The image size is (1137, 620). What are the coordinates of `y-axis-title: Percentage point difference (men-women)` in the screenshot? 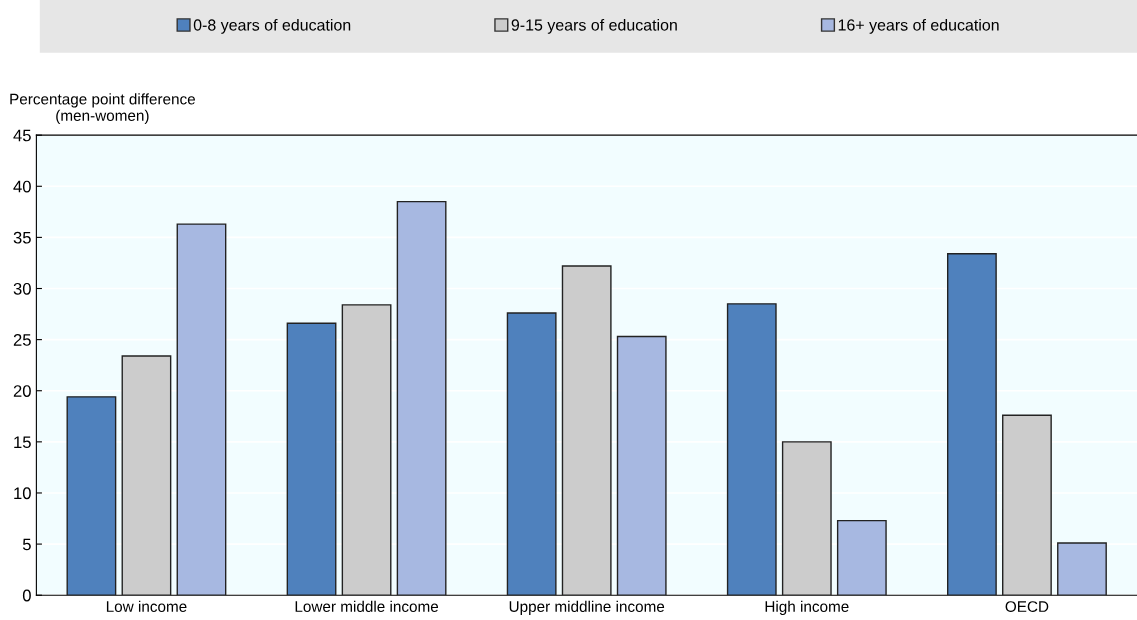 It's located at (102, 108).